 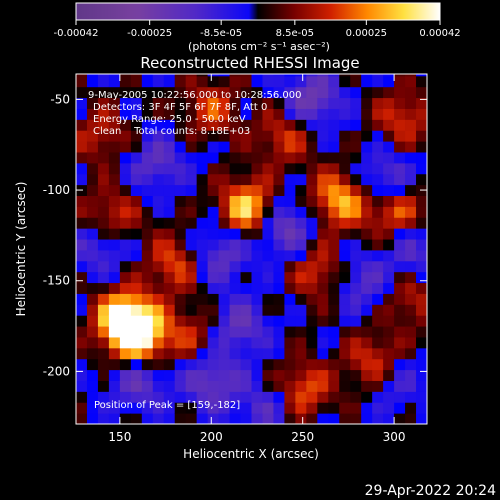 I want to click on chart-title: Reconstructed RHESSI Image, so click(x=249, y=63).